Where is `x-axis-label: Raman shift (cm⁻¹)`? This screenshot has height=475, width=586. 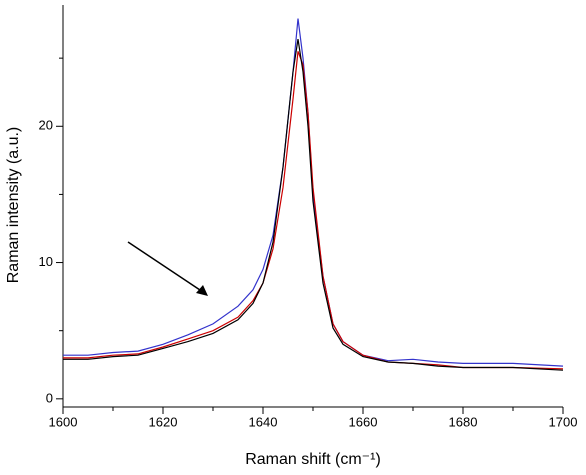 x-axis-label: Raman shift (cm⁻¹) is located at coordinates (313, 459).